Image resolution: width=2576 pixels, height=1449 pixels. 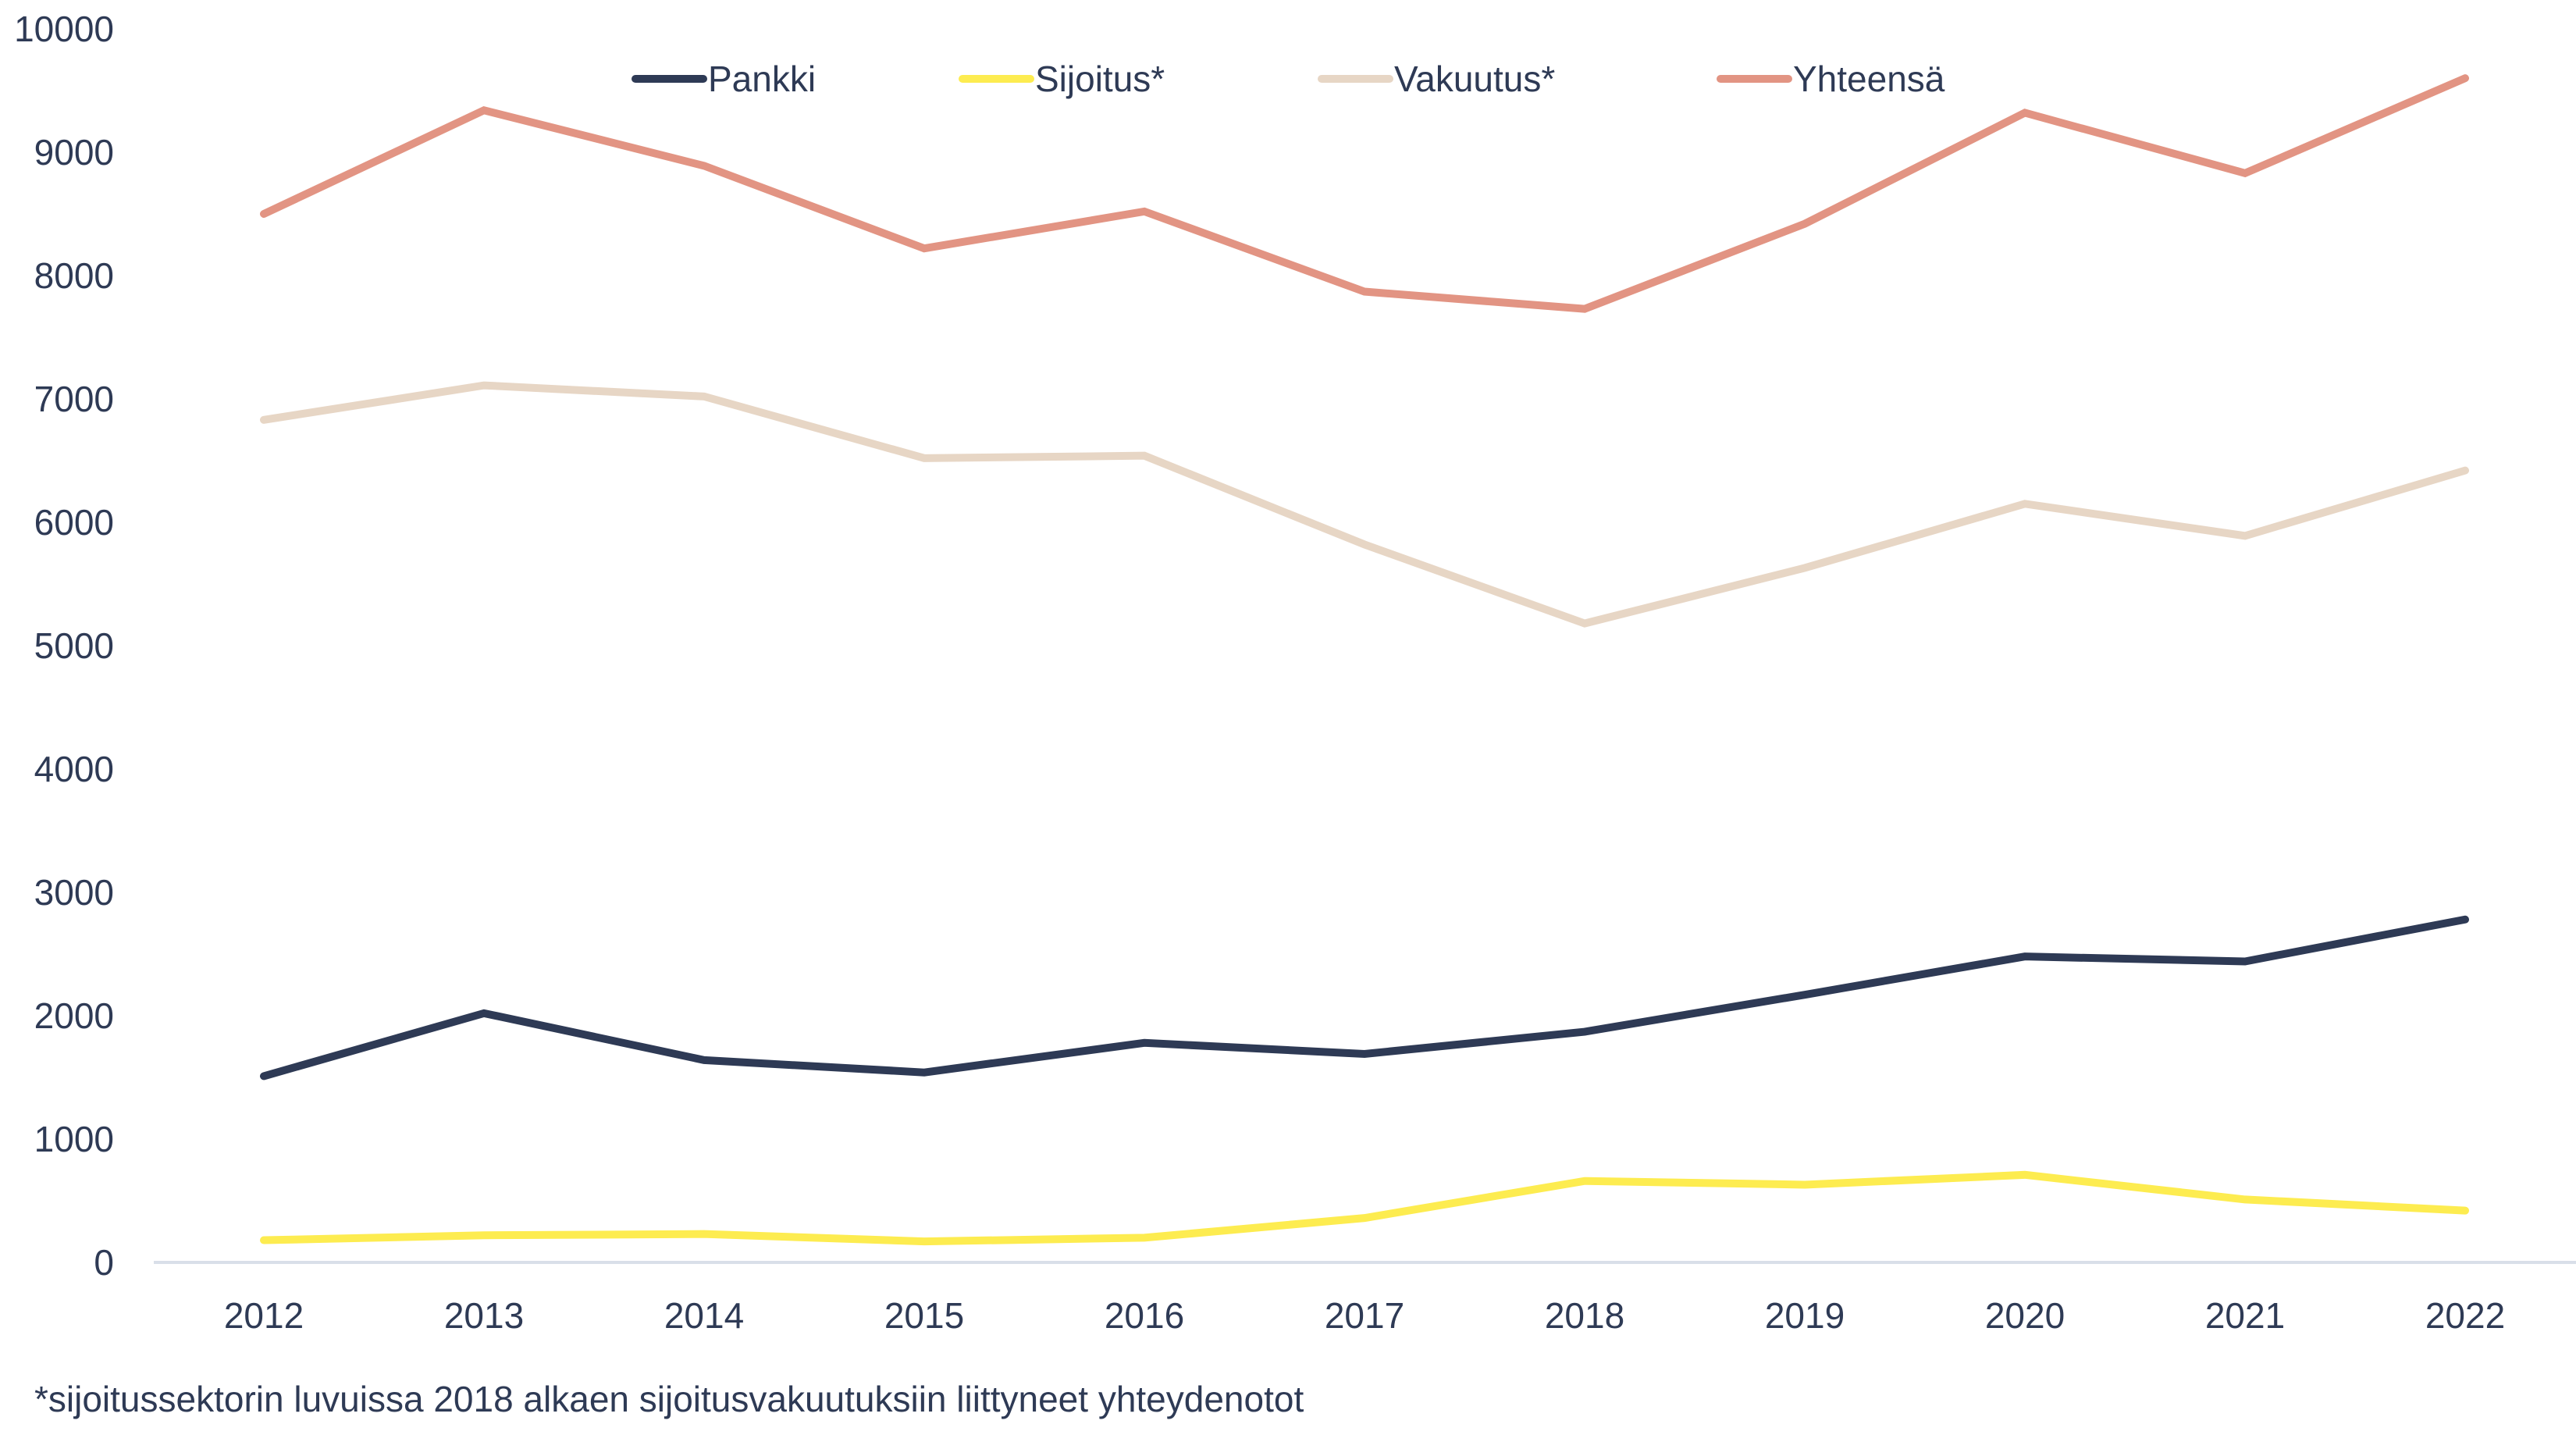 I want to click on x-tick-label: 2015, so click(x=924, y=1315).